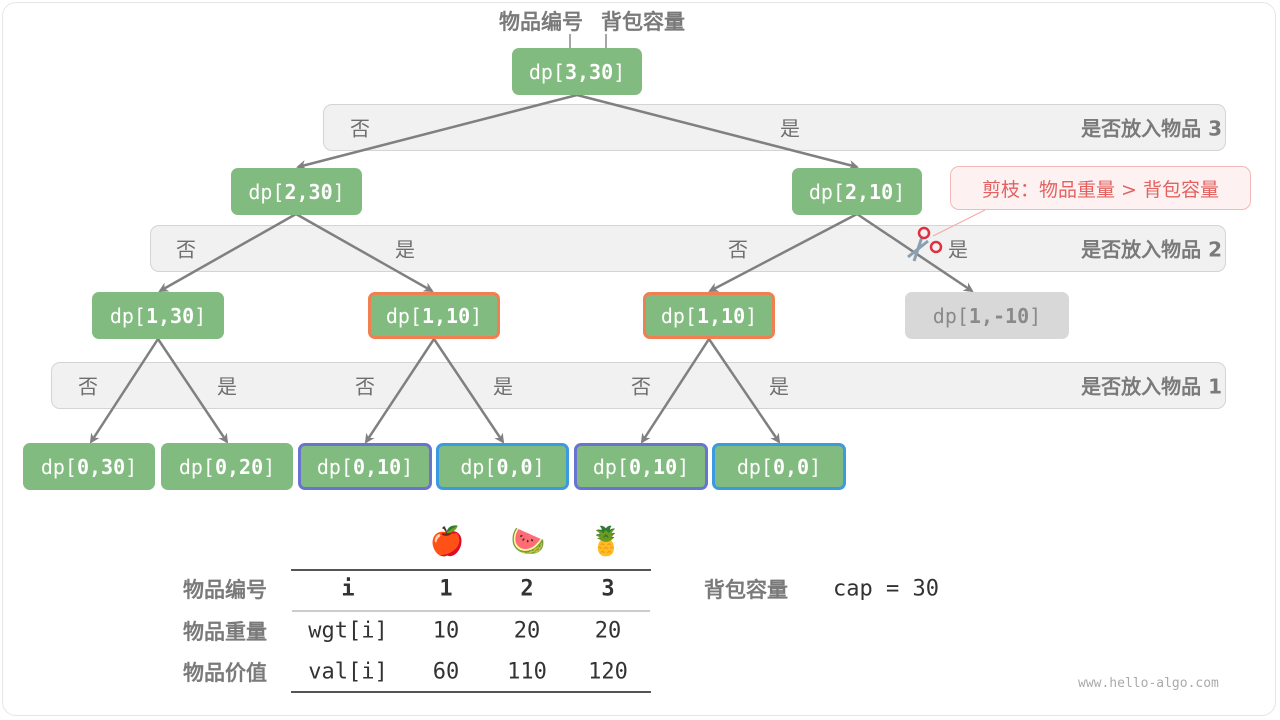 This screenshot has width=1280, height=720. I want to click on node-dp-2-30: dp[2,30], so click(296, 191).